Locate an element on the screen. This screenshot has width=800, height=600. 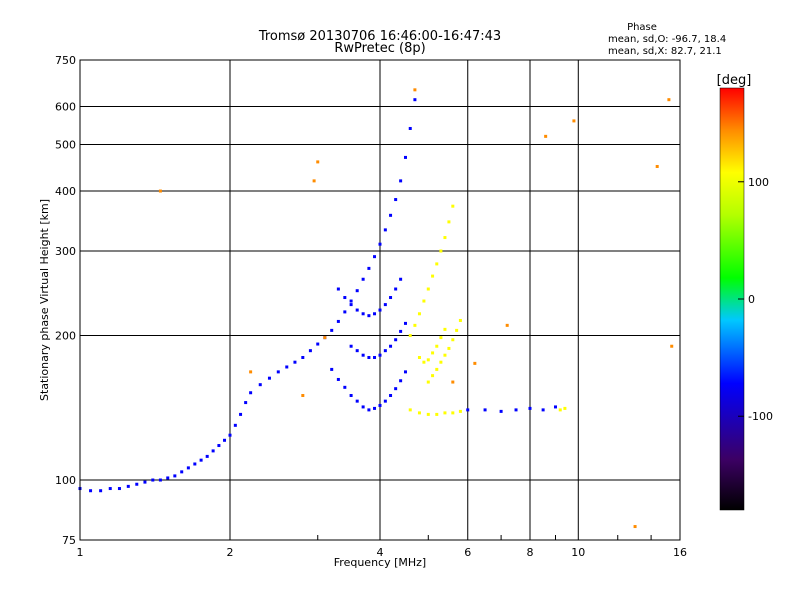
x-tick-label: 10 is located at coordinates (578, 552).